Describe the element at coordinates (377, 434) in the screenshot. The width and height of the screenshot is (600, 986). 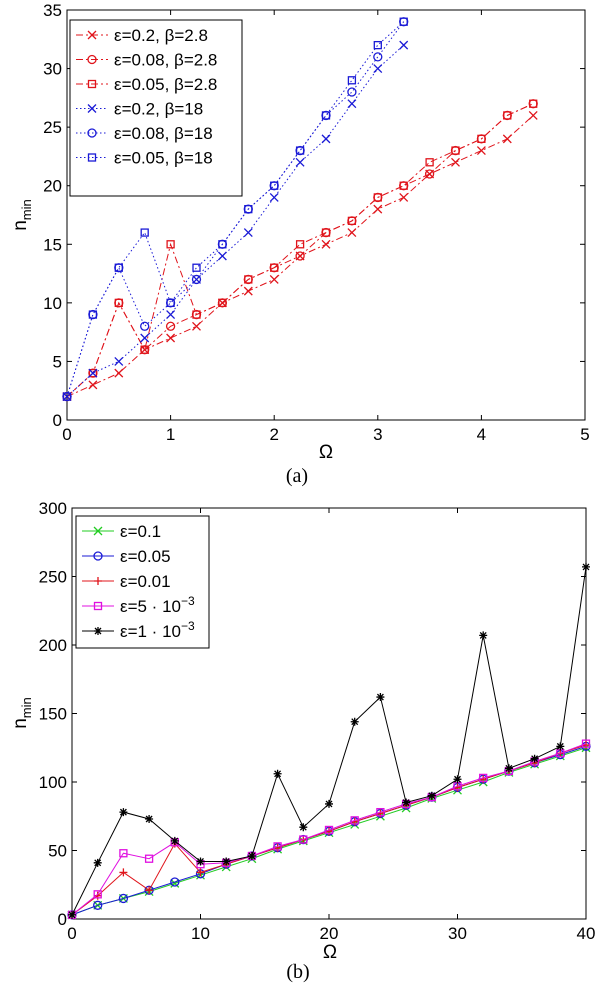
I see `a-xtick-label: 3` at that location.